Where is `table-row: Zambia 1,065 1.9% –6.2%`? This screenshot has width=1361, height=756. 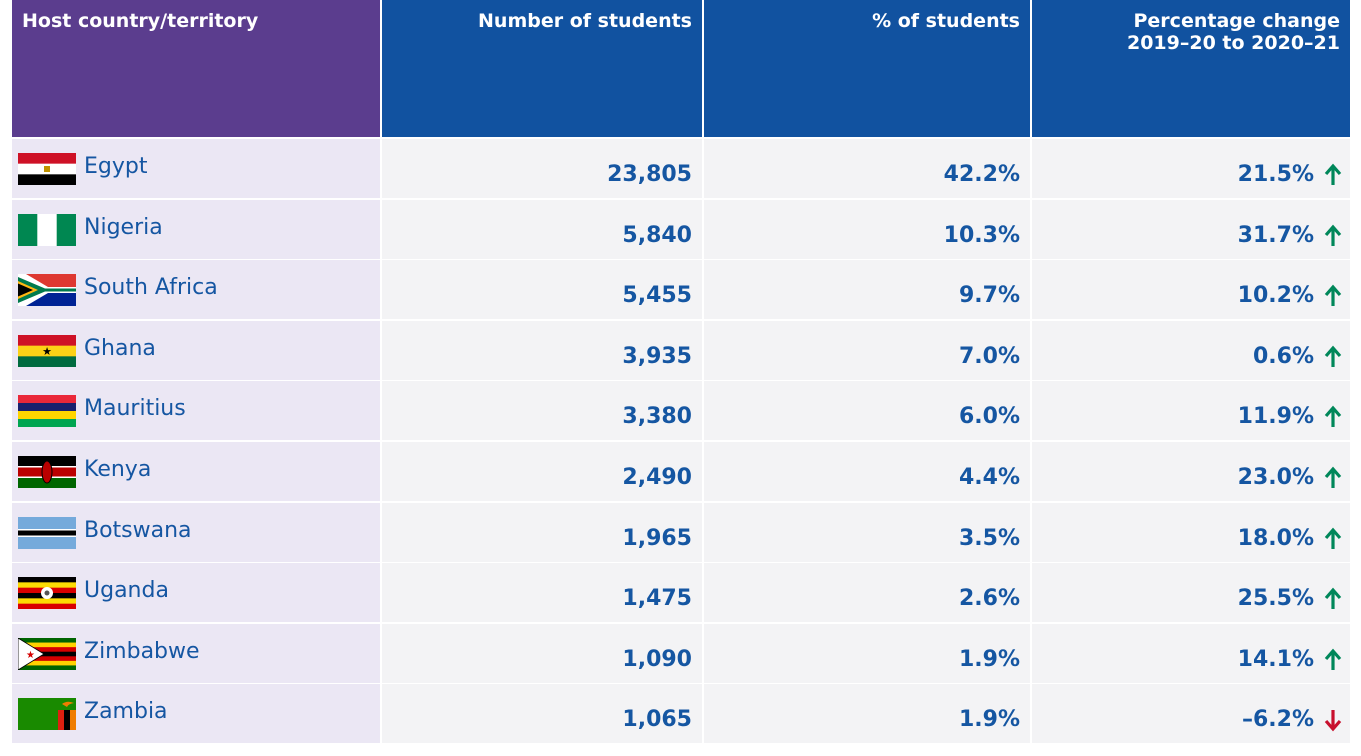
table-row: Zambia 1,065 1.9% –6.2% is located at coordinates (680, 714).